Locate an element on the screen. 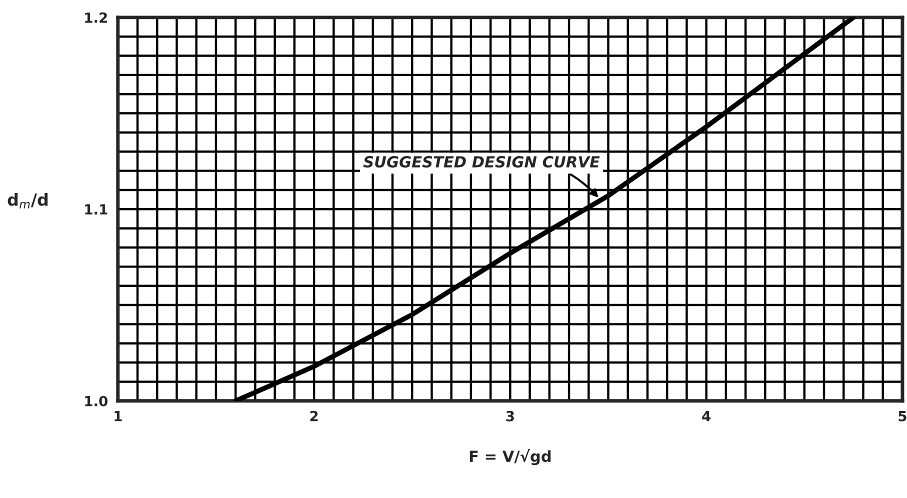 This screenshot has height=498, width=907. y-tick-label: 1.0 is located at coordinates (96, 401).